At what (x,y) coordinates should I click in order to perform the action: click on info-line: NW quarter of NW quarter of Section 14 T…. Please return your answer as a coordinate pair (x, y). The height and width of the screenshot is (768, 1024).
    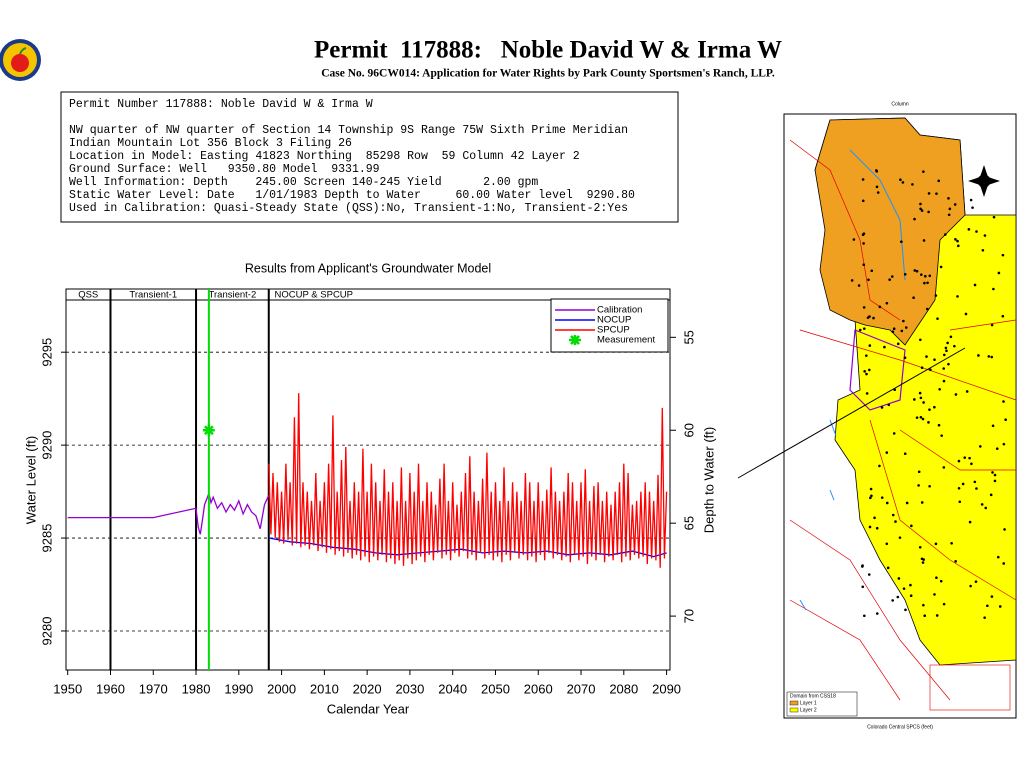
    Looking at the image, I should click on (348, 130).